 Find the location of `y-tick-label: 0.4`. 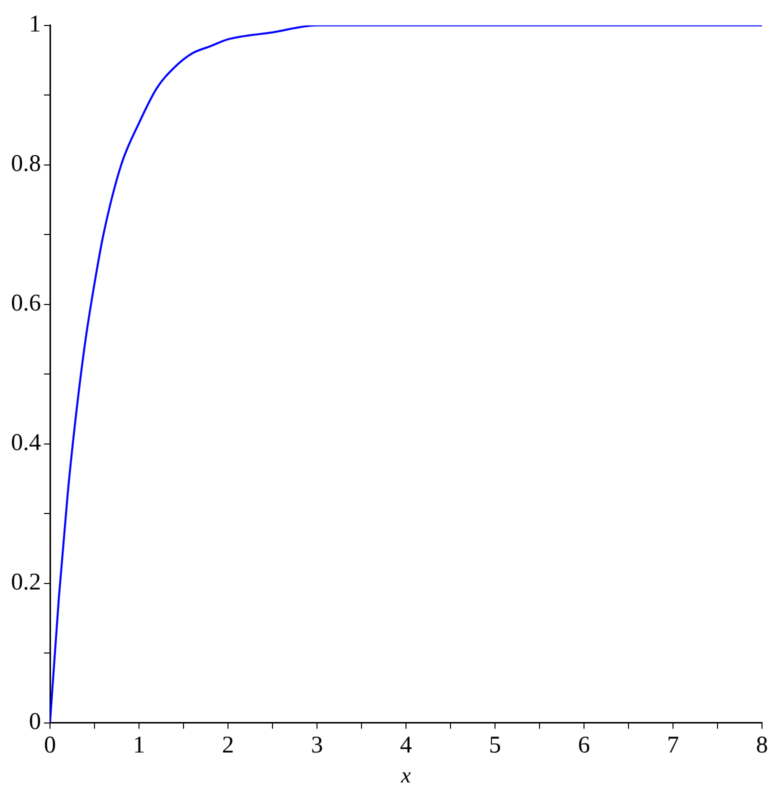

y-tick-label: 0.4 is located at coordinates (26, 443).